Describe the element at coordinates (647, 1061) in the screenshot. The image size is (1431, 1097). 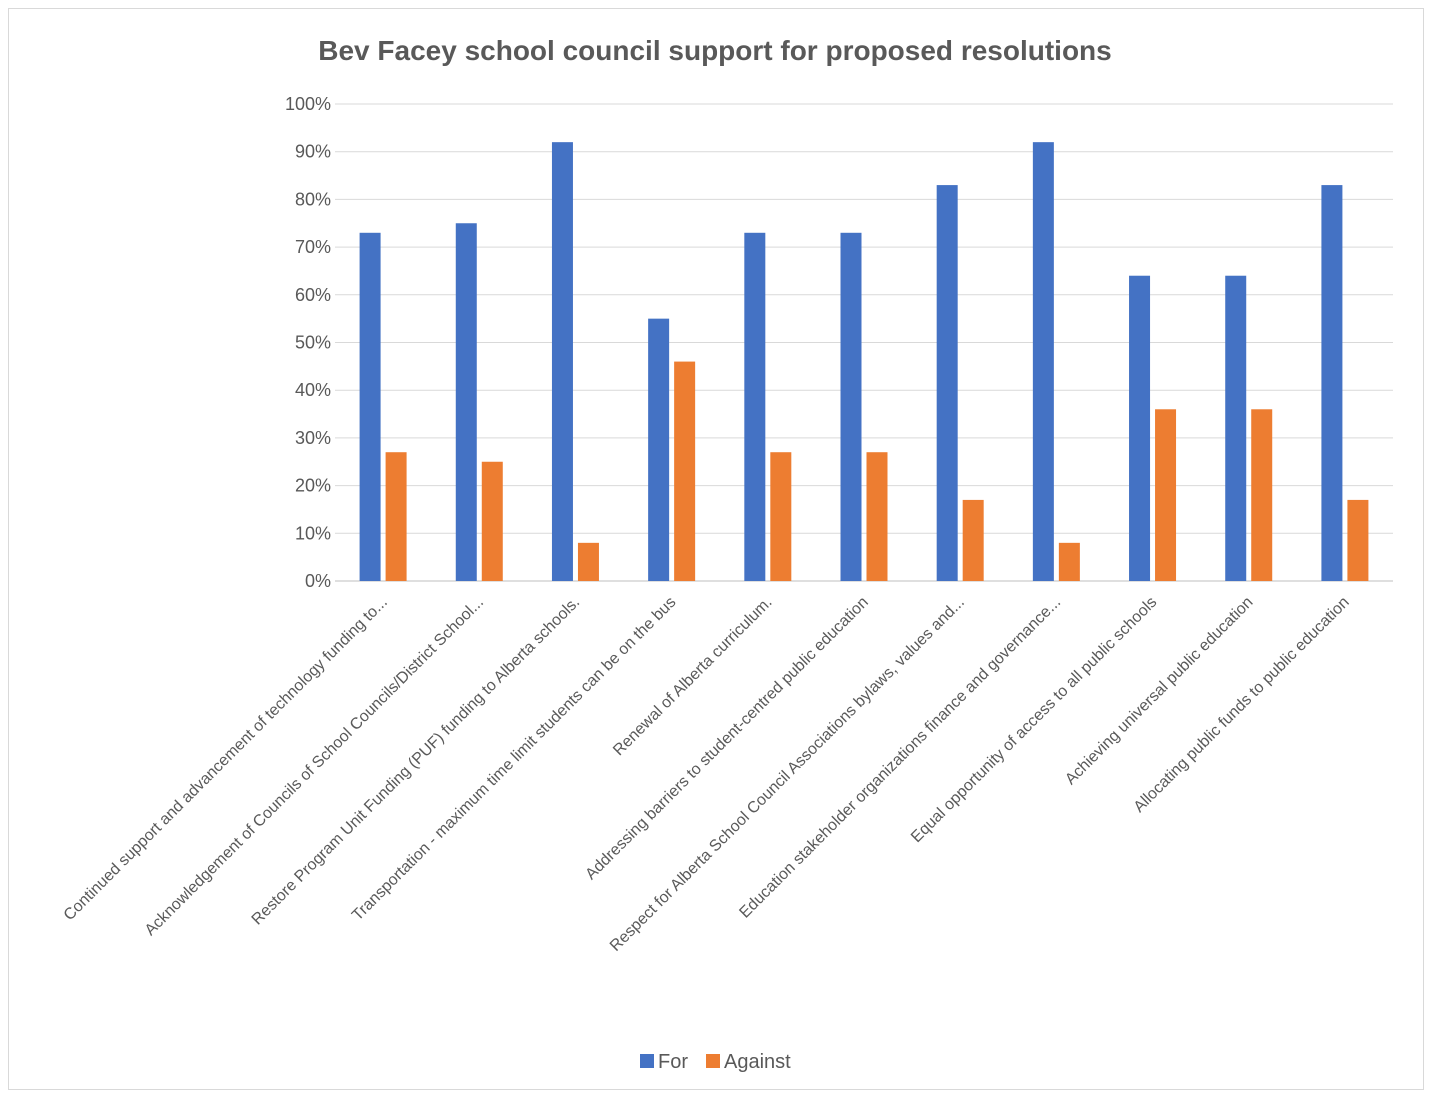
I see `legend-swatch-for` at that location.